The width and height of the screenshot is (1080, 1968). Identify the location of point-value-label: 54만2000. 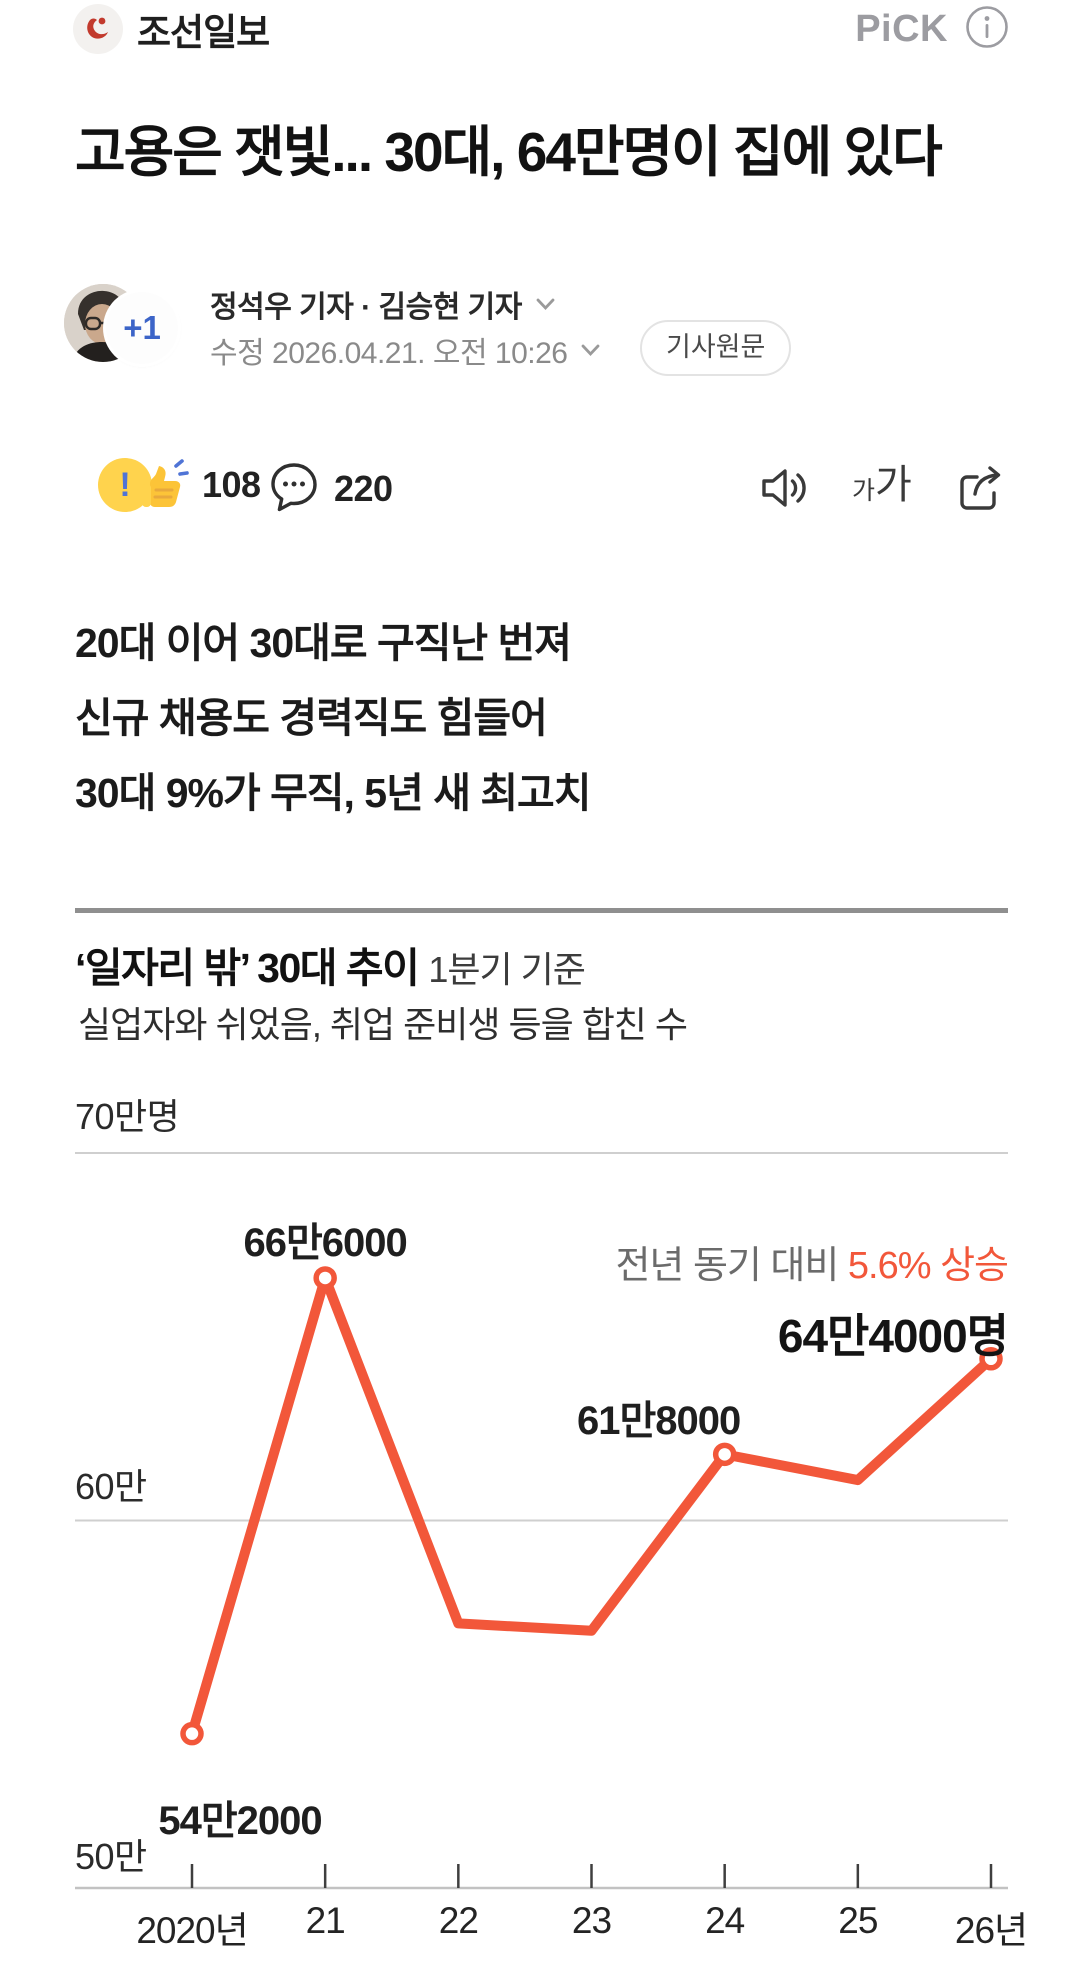
(240, 1820).